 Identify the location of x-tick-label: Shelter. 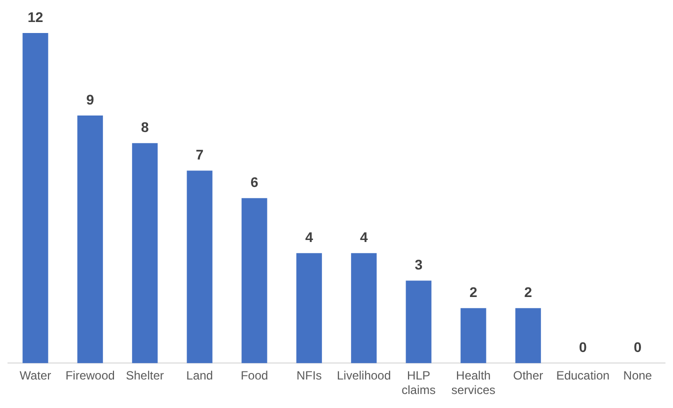
(145, 375).